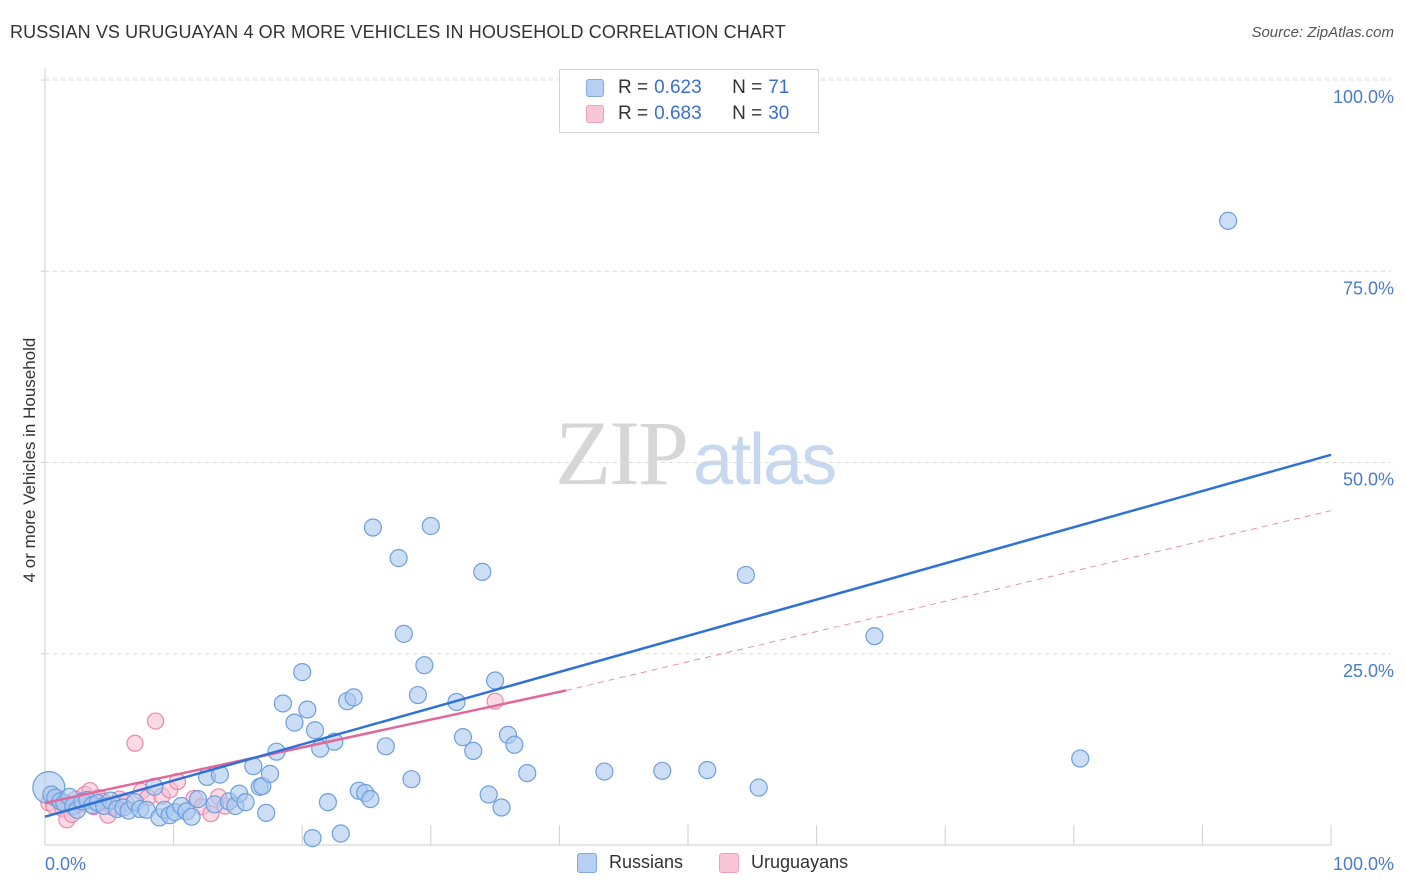 Image resolution: width=1406 pixels, height=892 pixels. What do you see at coordinates (747, 113) in the screenshot?
I see `uruguayans-n-label: N =` at bounding box center [747, 113].